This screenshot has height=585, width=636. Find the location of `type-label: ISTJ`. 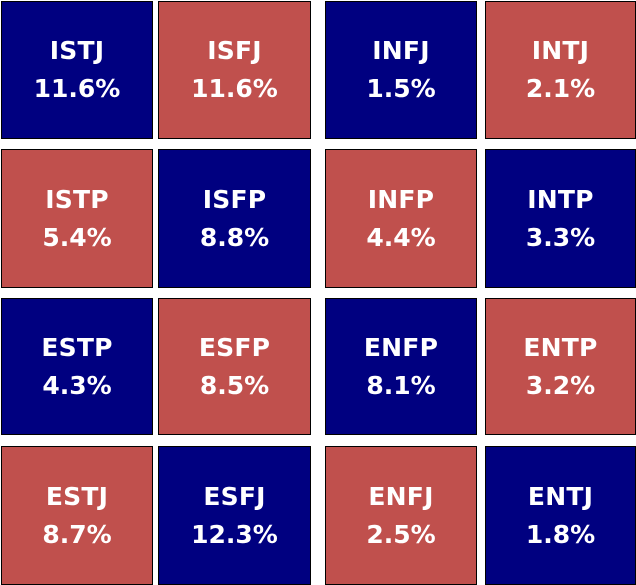

type-label: ISTJ is located at coordinates (77, 50).